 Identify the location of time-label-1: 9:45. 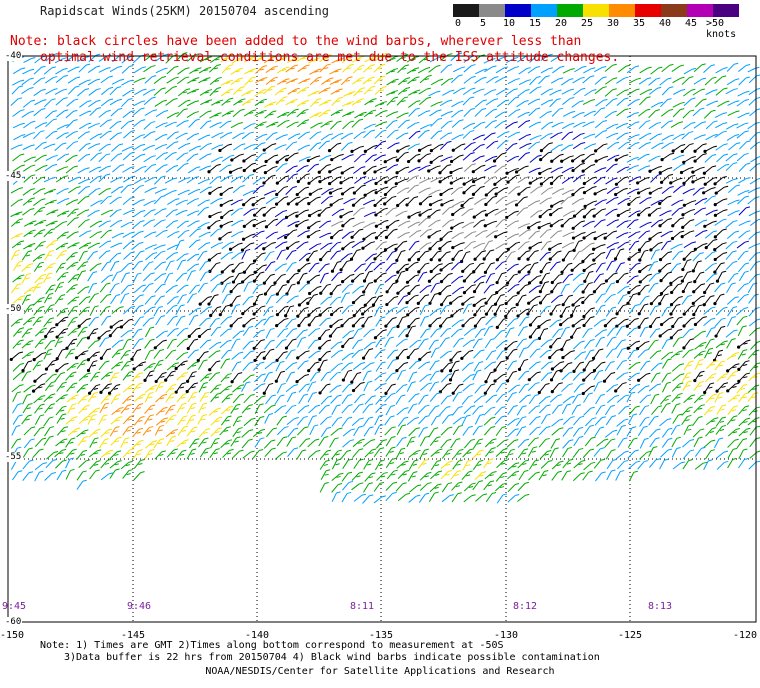
(14, 606).